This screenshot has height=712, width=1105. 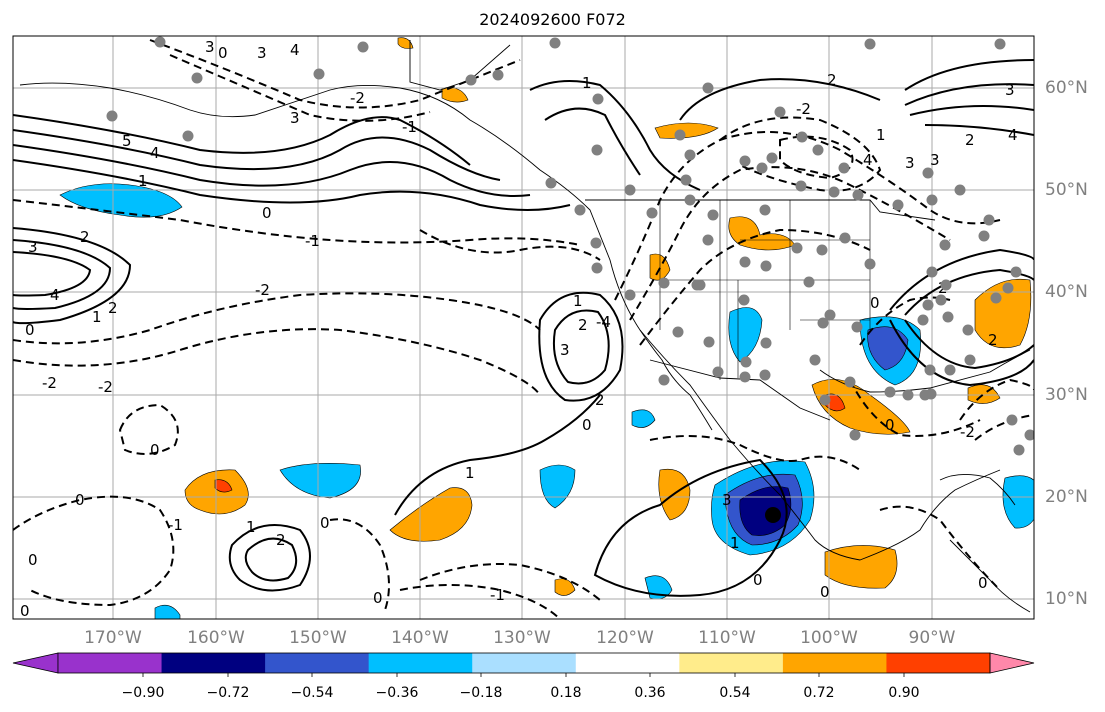 What do you see at coordinates (625, 638) in the screenshot?
I see `lon-label: 120°W` at bounding box center [625, 638].